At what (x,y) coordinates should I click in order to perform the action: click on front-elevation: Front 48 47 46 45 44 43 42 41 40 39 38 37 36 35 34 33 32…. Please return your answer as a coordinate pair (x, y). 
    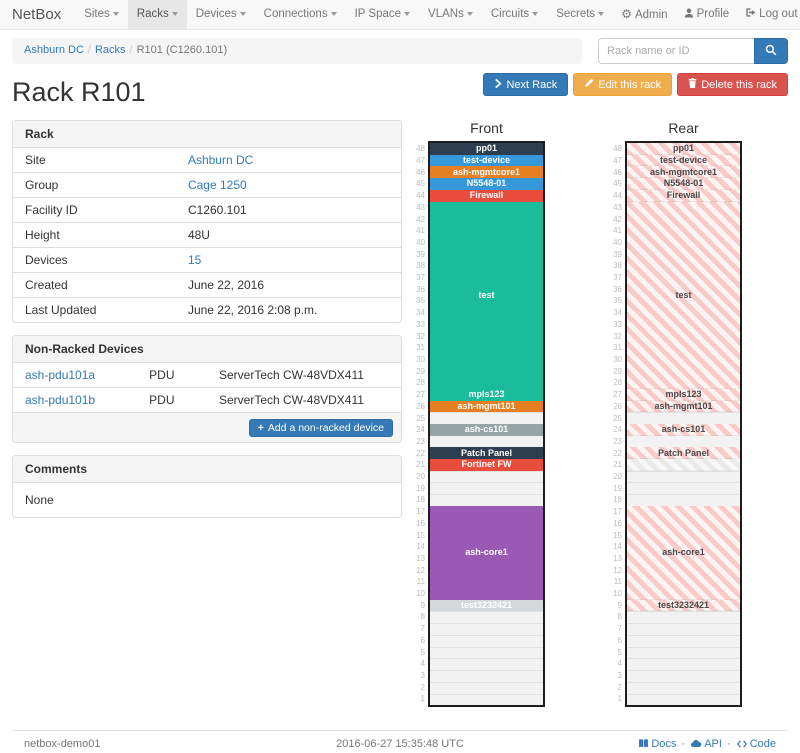
    Looking at the image, I should click on (478, 413).